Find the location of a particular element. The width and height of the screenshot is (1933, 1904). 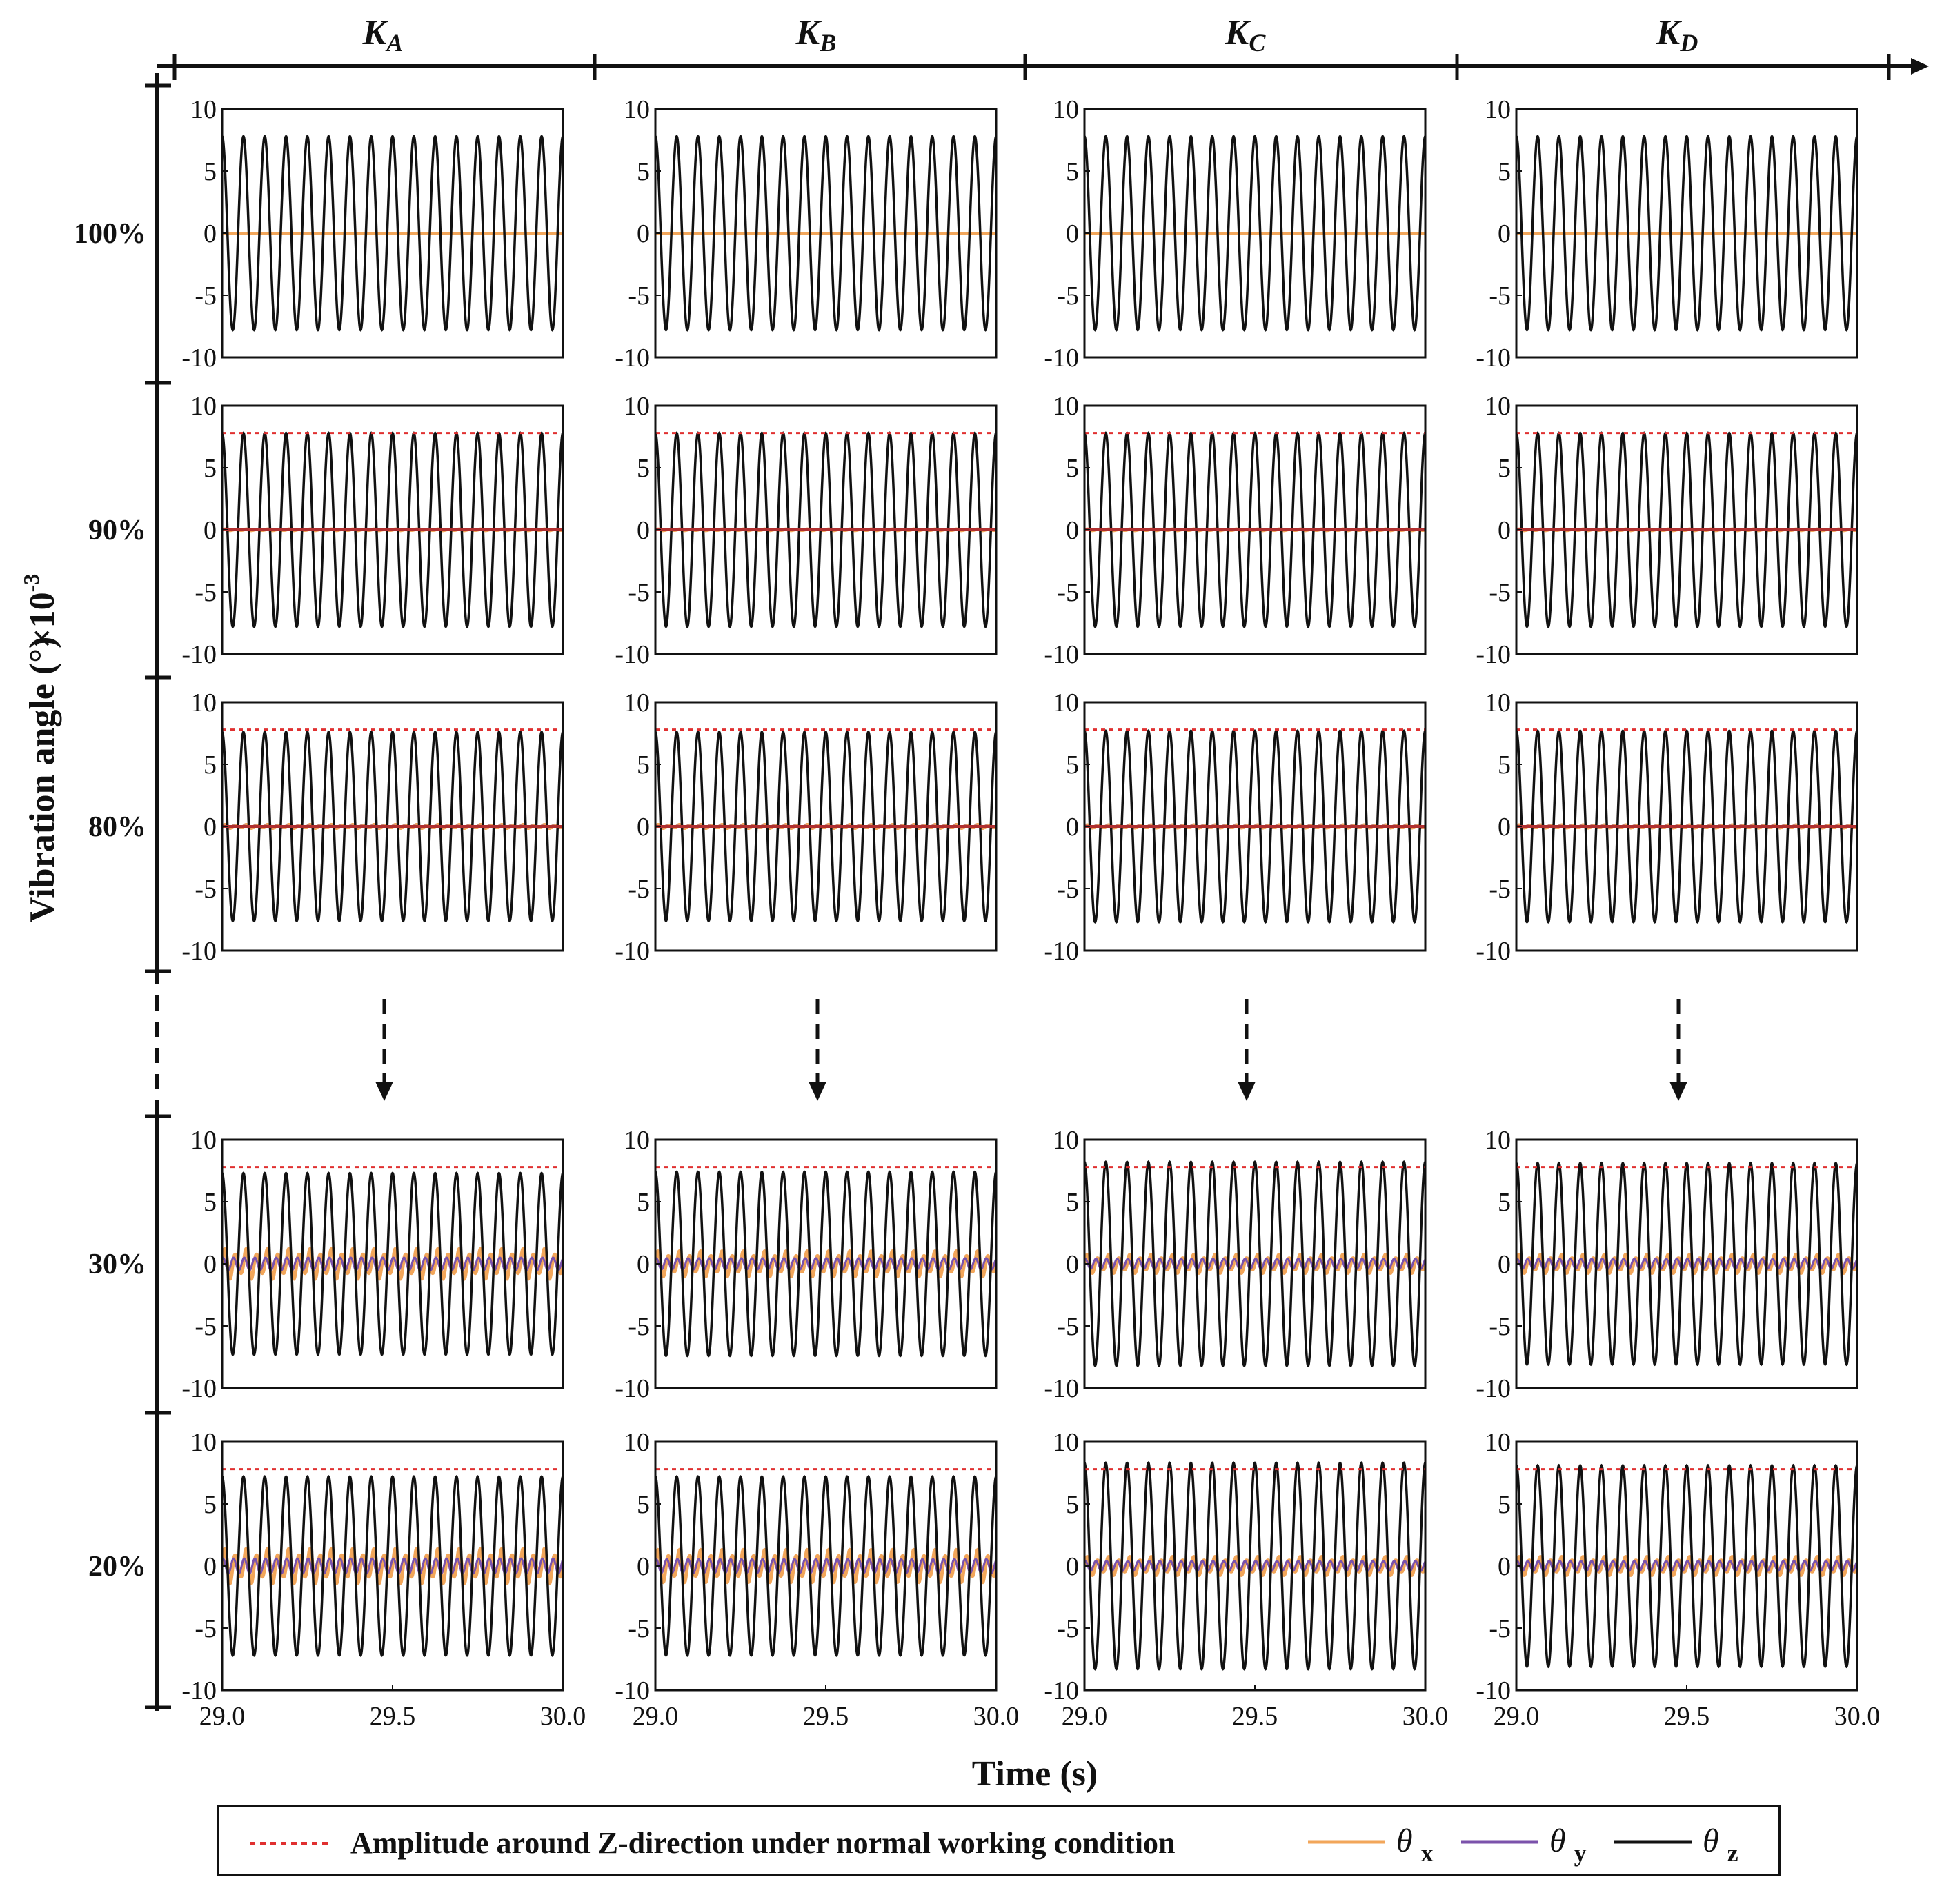

panel-C-90pct: 10 5 0 -5 -10 is located at coordinates (1235, 530).